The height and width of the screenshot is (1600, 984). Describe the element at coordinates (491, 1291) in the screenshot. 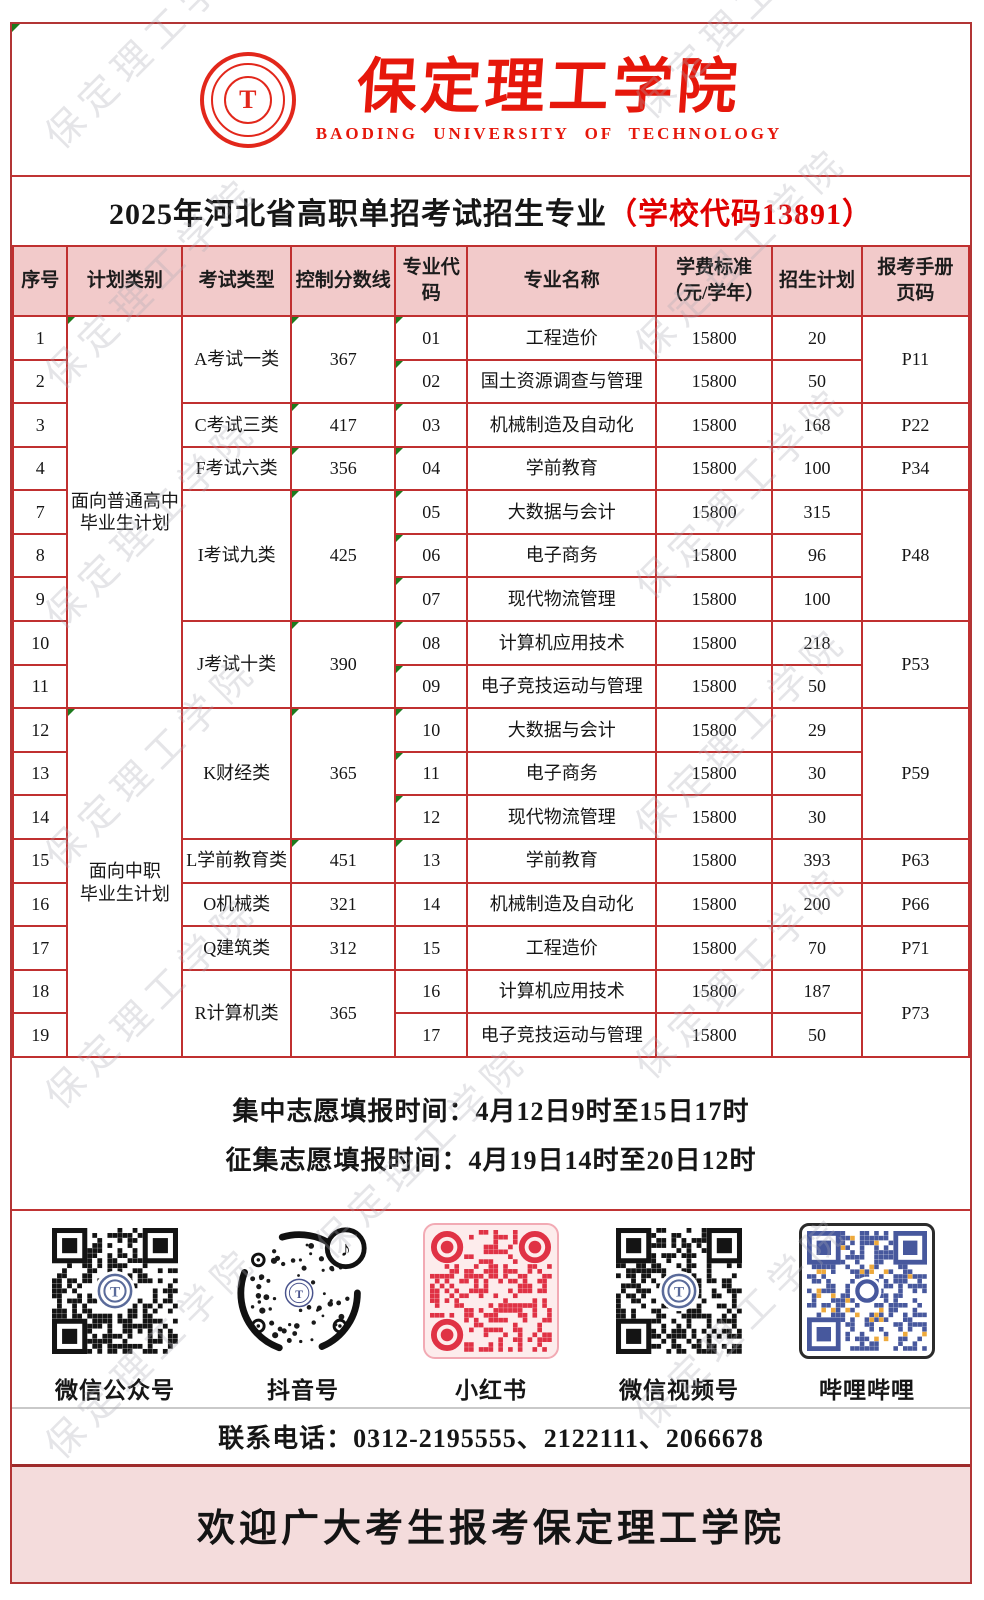

I see `xiaohongshu-qr-image` at that location.